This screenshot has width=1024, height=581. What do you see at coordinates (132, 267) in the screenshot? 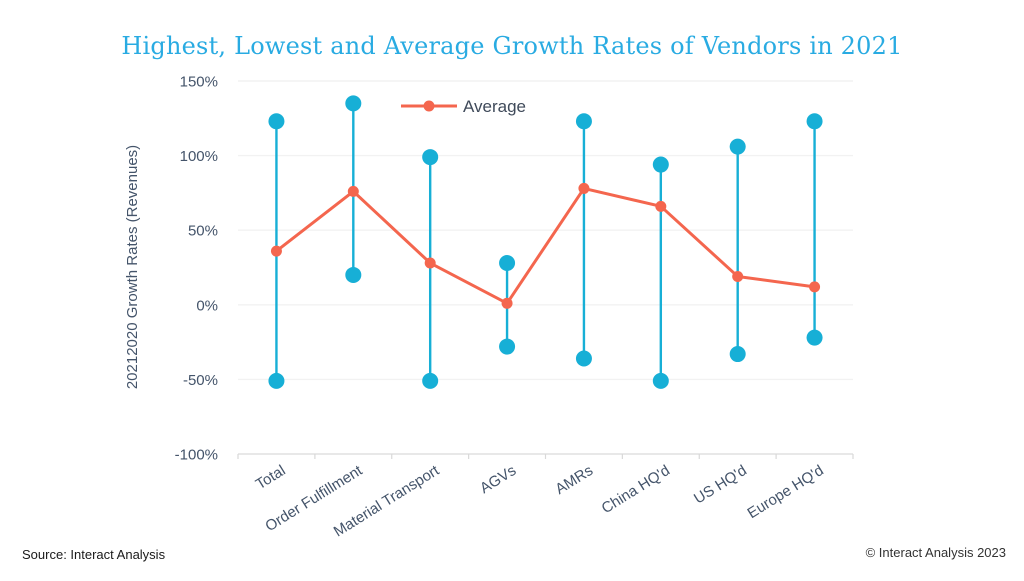
I see `y-axis-title: 20212020 Growth Rates (Revenues)` at bounding box center [132, 267].